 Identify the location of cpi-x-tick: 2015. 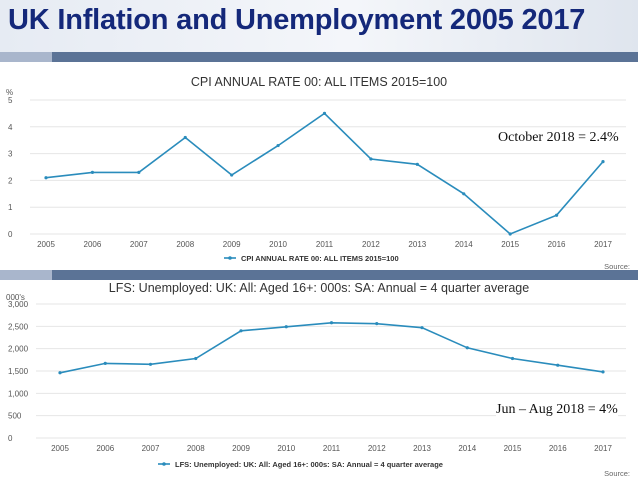
(510, 244).